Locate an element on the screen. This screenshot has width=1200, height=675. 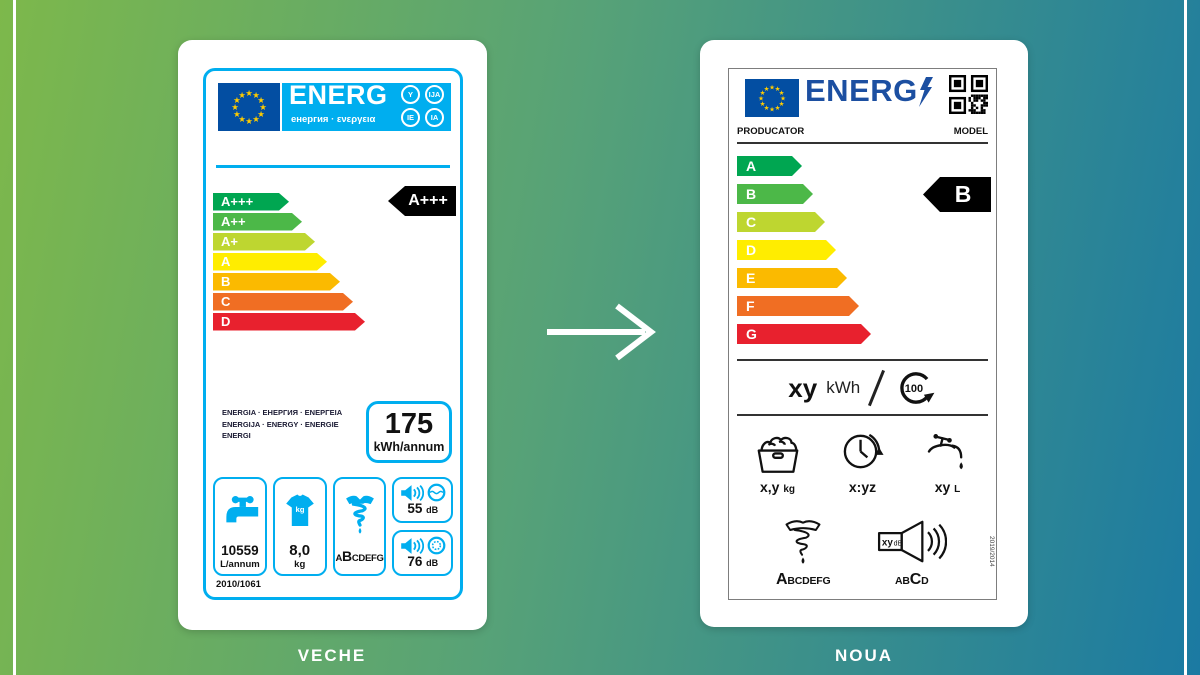
rating-grade-letter: D is located at coordinates (751, 250).